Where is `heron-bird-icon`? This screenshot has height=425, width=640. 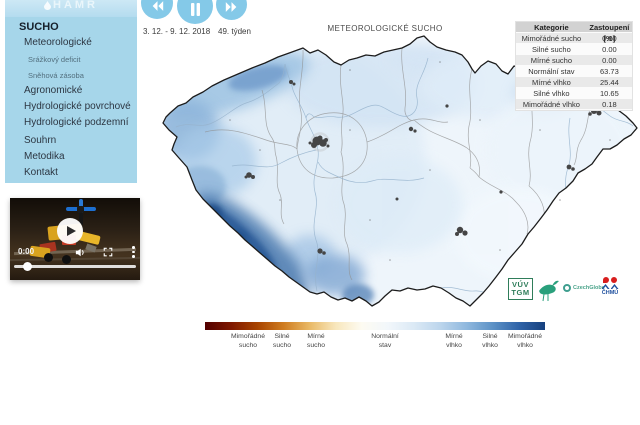 heron-bird-icon is located at coordinates (549, 291).